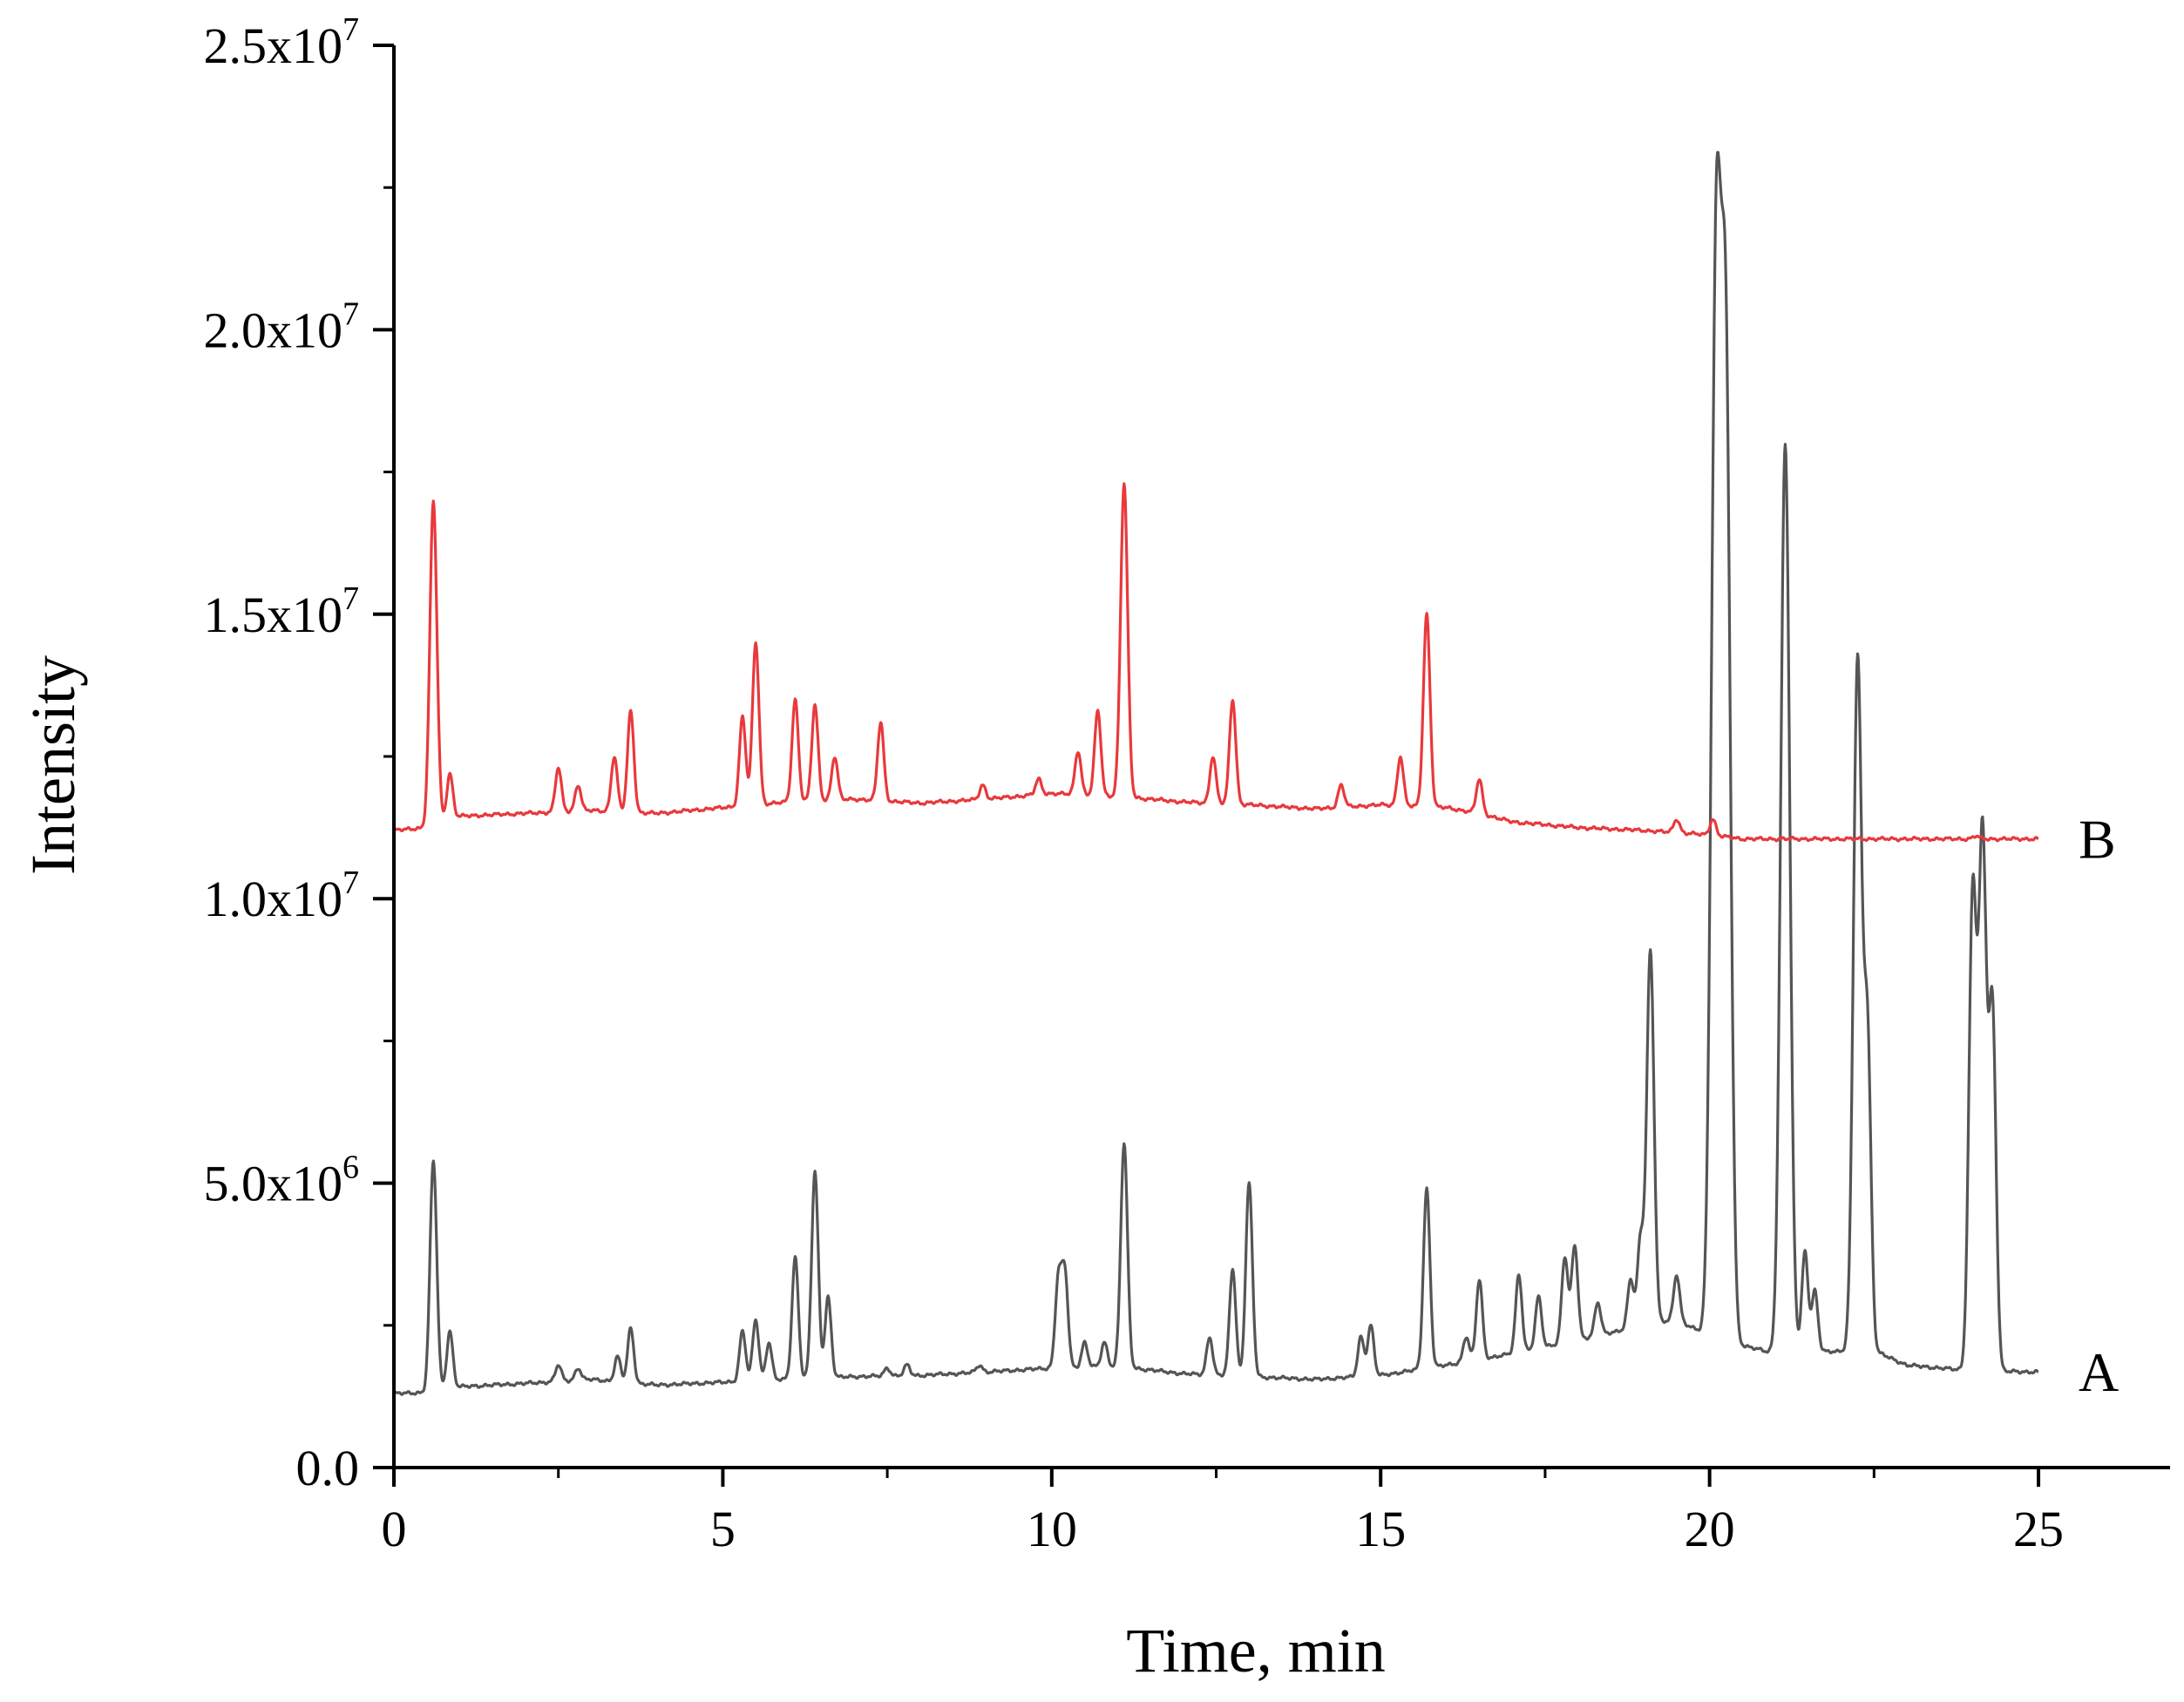 Image resolution: width=2184 pixels, height=1702 pixels. Describe the element at coordinates (282, 896) in the screenshot. I see `y-tick-label: 1.0x10⁷` at that location.